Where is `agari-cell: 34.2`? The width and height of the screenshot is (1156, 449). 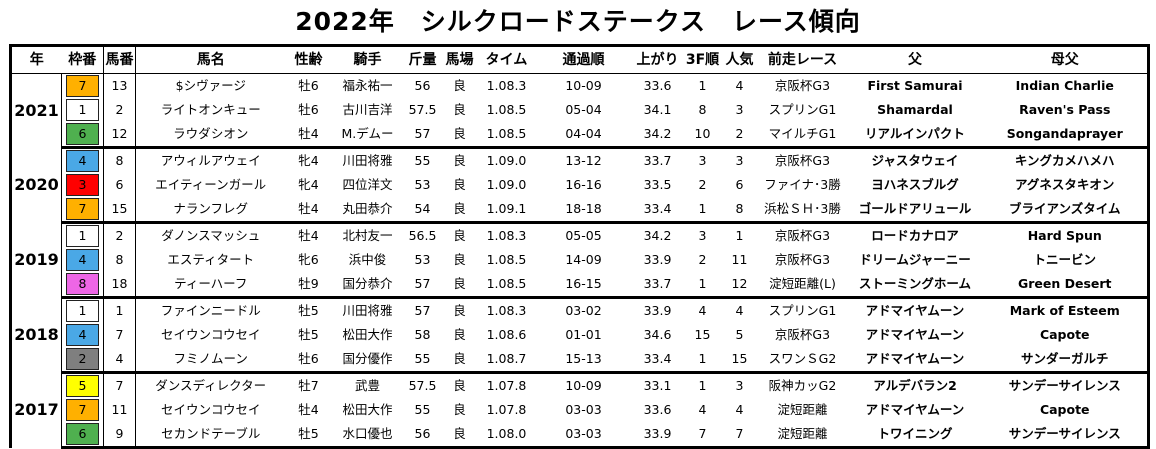 agari-cell: 34.2 is located at coordinates (657, 235).